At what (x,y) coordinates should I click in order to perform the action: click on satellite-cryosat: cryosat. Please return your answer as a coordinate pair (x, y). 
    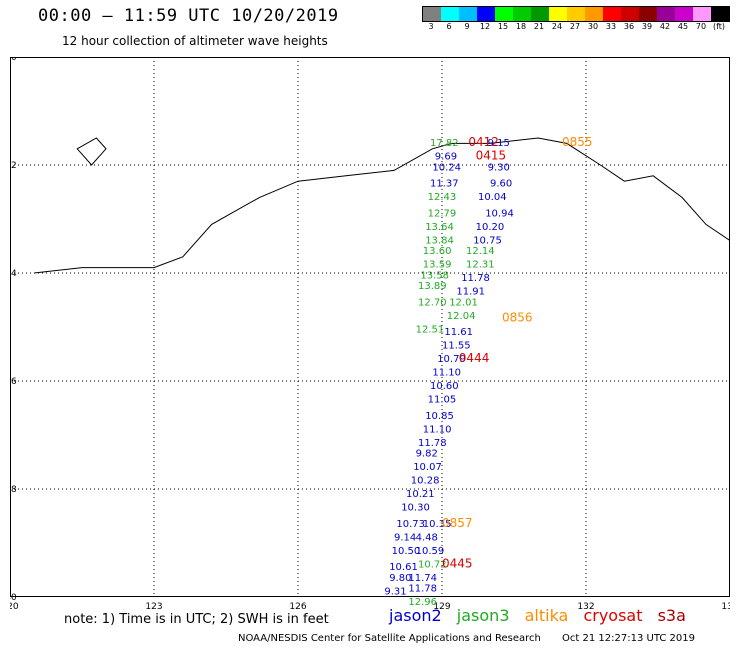
    Looking at the image, I should click on (613, 615).